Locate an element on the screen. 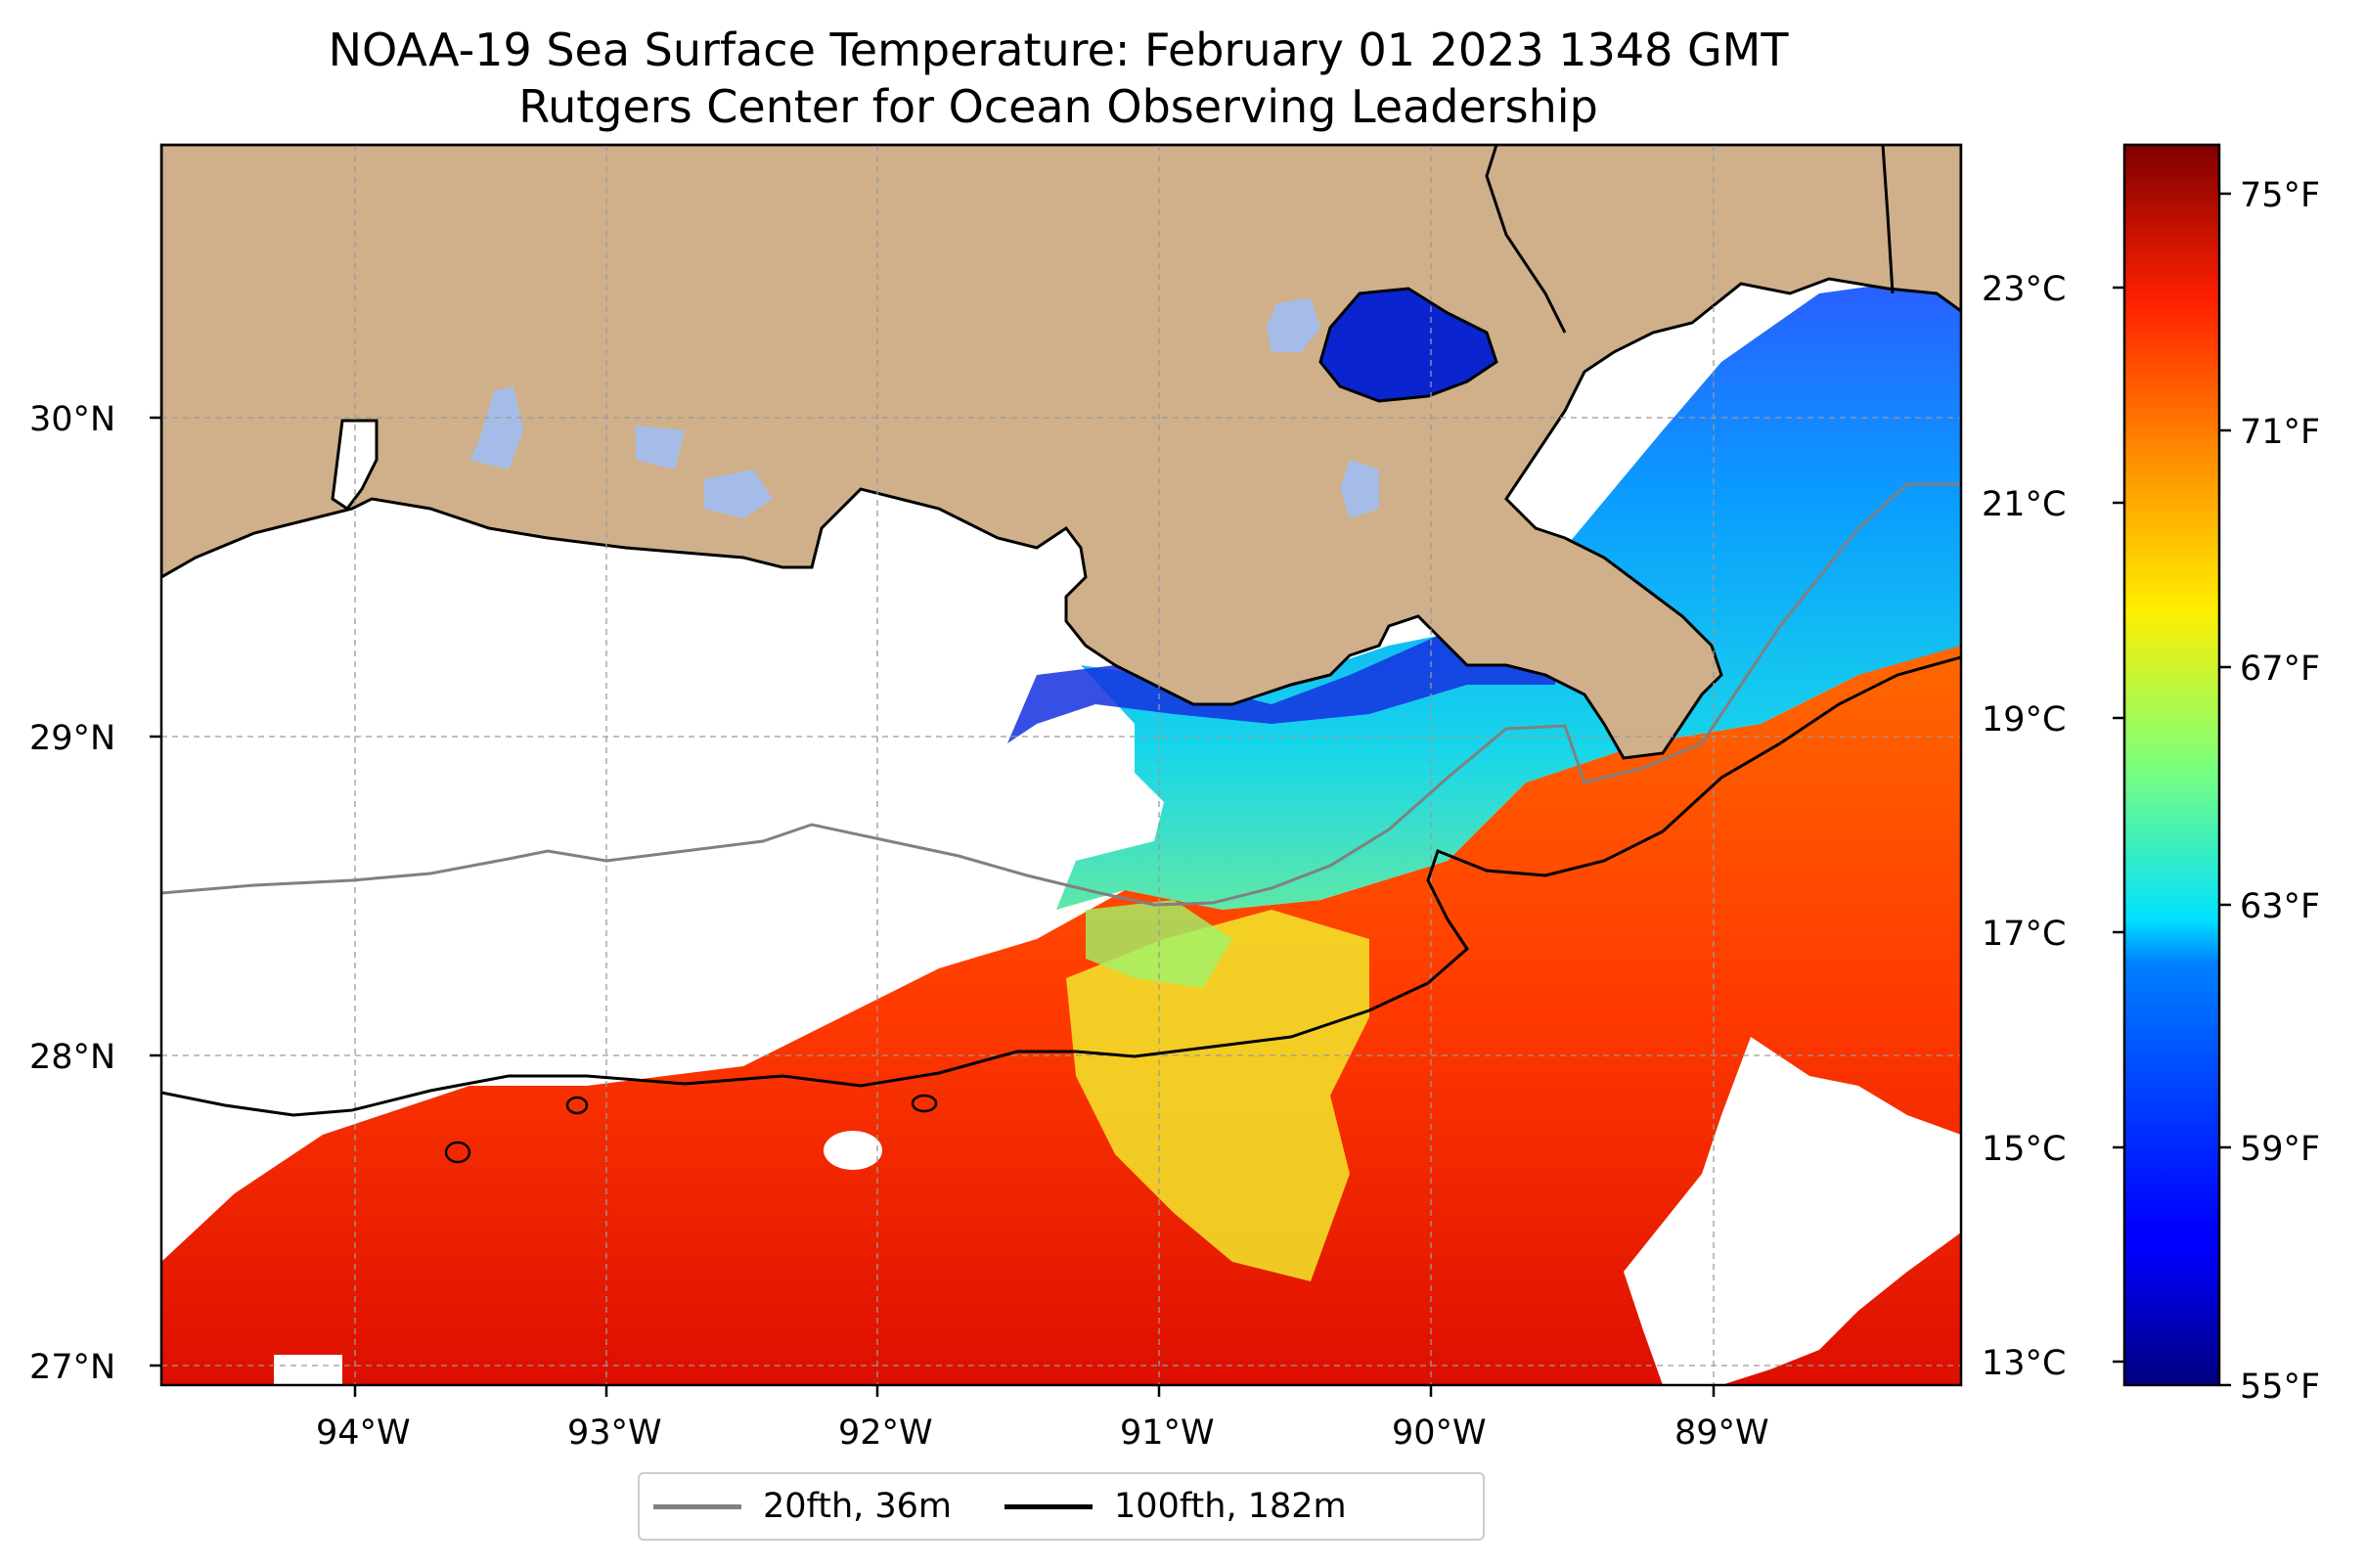 This screenshot has width=2365, height=1568. sst-transition-band is located at coordinates (1217, 1095).